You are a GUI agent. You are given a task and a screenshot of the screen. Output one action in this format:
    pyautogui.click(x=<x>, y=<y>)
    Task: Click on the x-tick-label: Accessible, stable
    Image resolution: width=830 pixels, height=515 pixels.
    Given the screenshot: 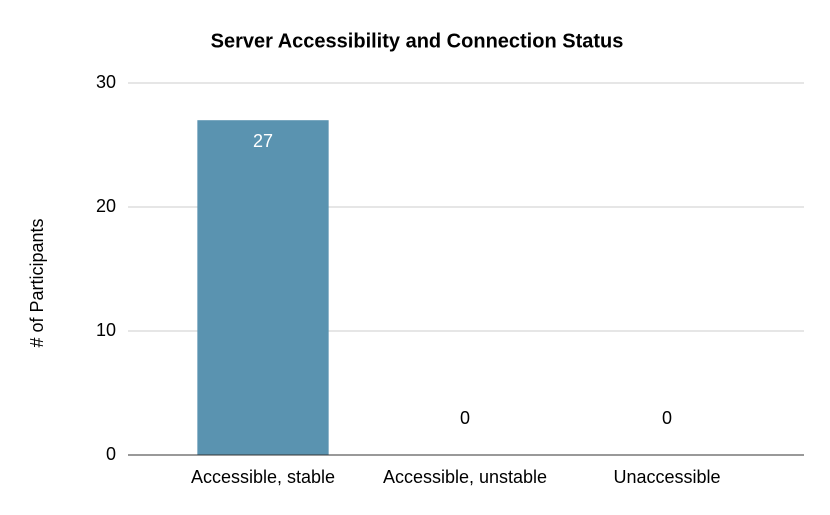 What is the action you would take?
    pyautogui.click(x=263, y=477)
    